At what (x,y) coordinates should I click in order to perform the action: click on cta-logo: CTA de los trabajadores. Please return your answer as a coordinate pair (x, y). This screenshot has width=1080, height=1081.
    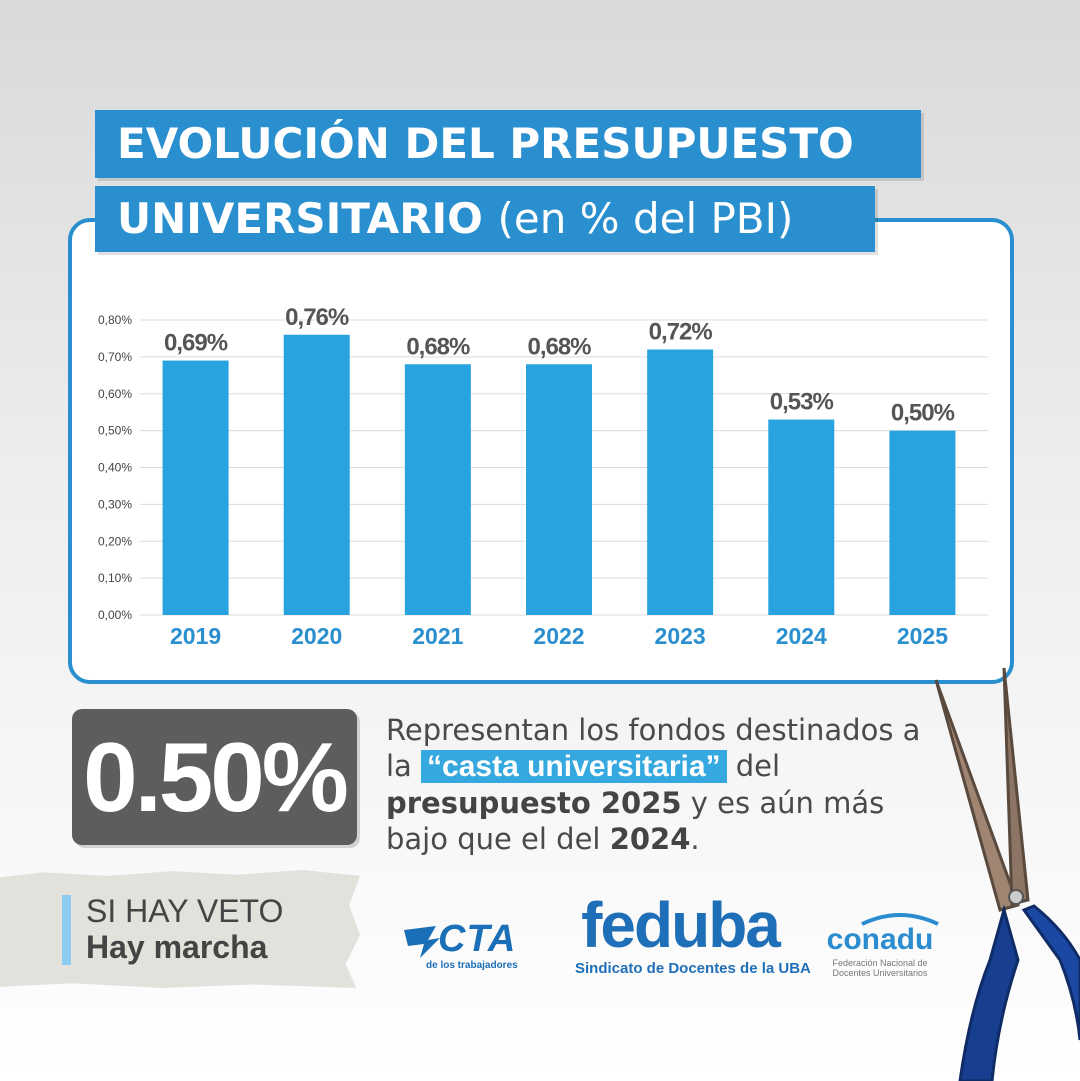
    Looking at the image, I should click on (469, 946).